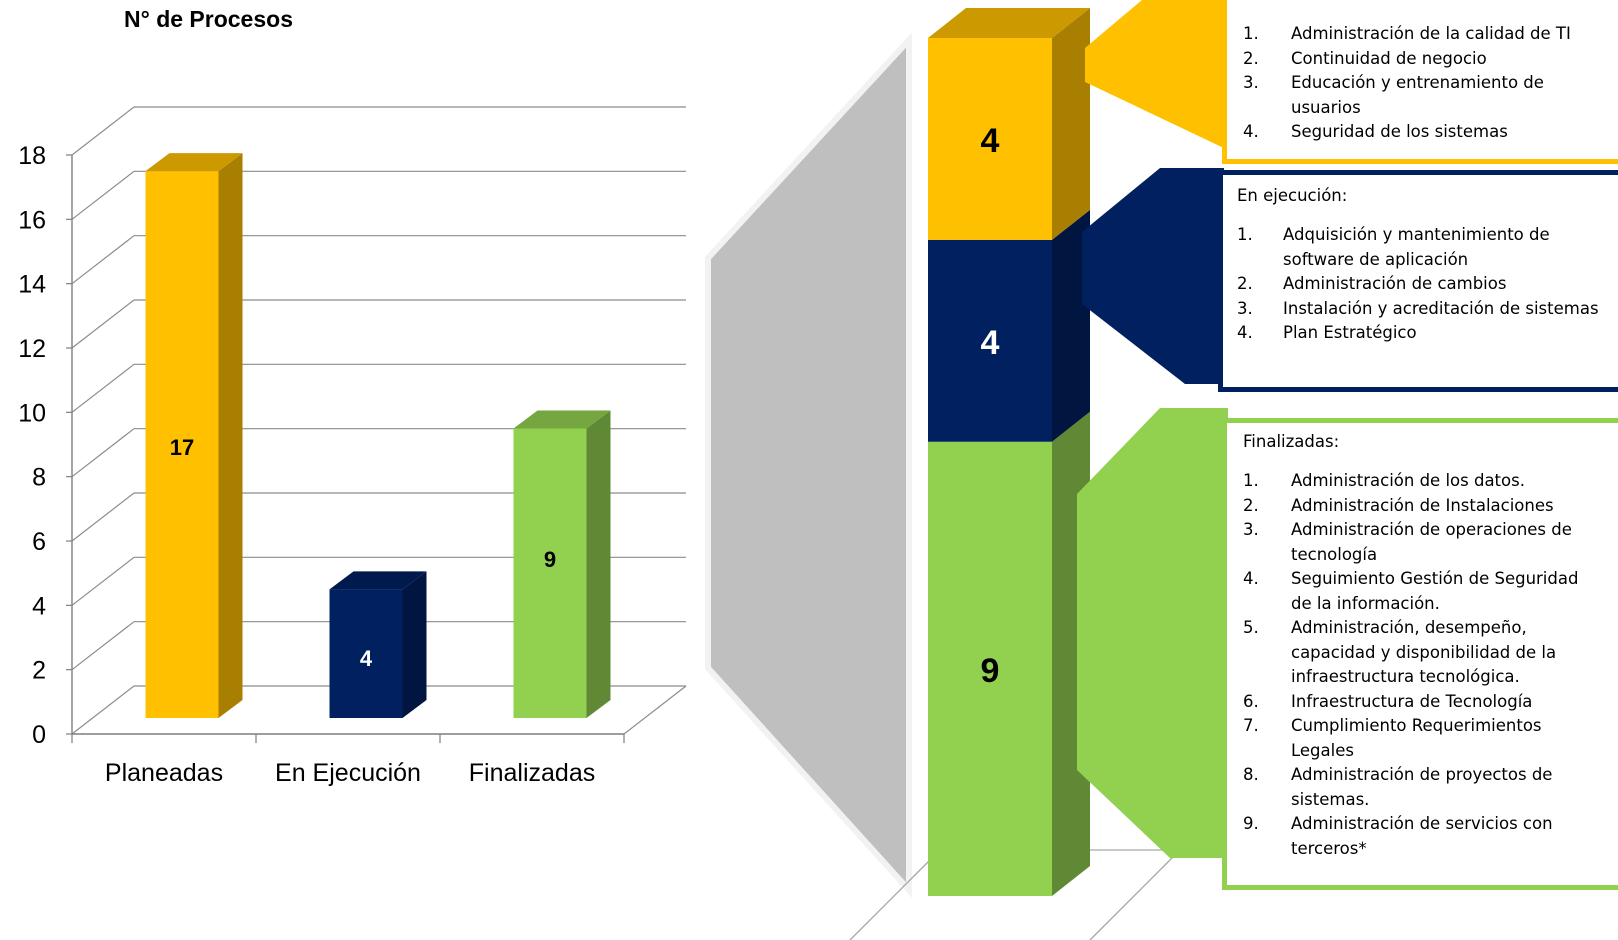 The height and width of the screenshot is (940, 1618). I want to click on list-item: 7. Cumplimiento Requerimientos Legales, so click(1423, 738).